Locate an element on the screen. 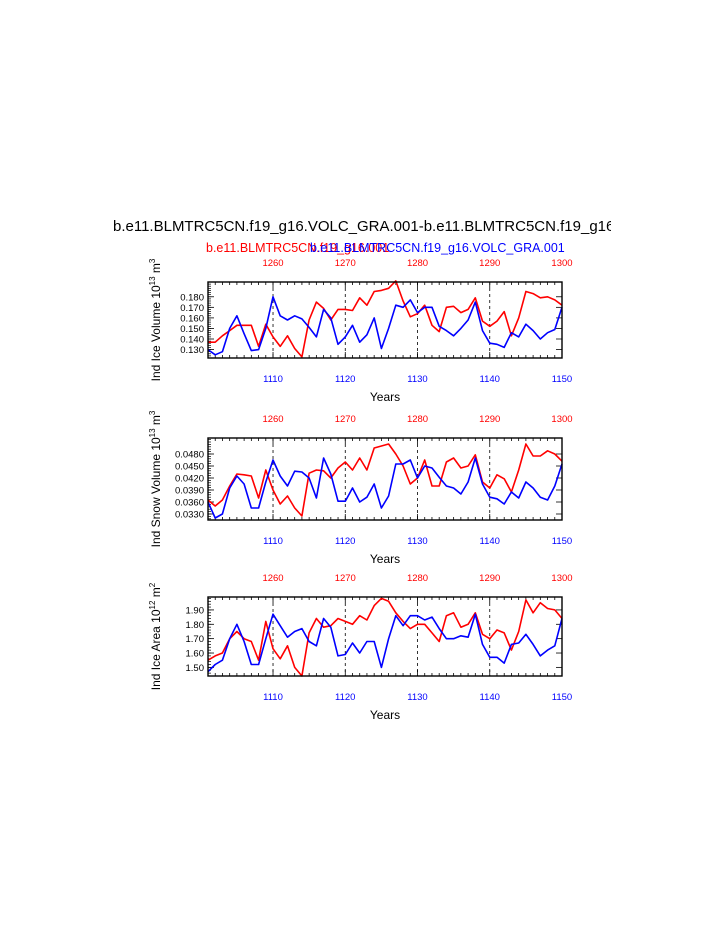 This screenshot has height=935, width=723. y-axis-label-part: Ind Ice Area 10 is located at coordinates (156, 649).